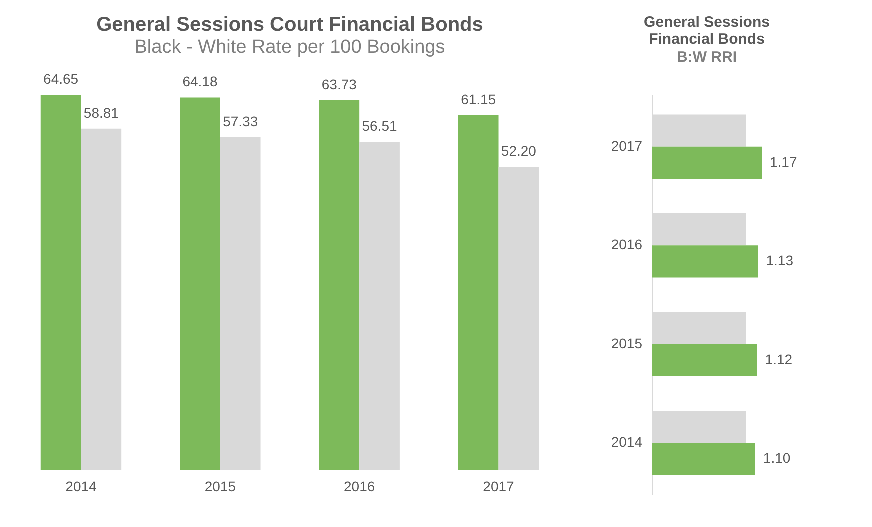 The image size is (872, 527). Describe the element at coordinates (290, 25) in the screenshot. I see `chart-title: General Sessions Court Financial Bonds` at that location.